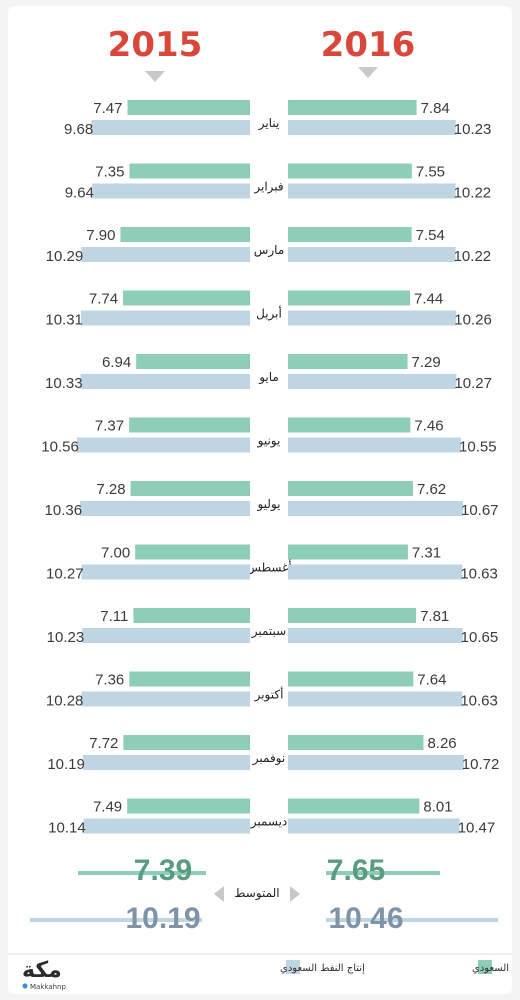  I want to click on avg-value-2015-production: 10.19, so click(162, 918).